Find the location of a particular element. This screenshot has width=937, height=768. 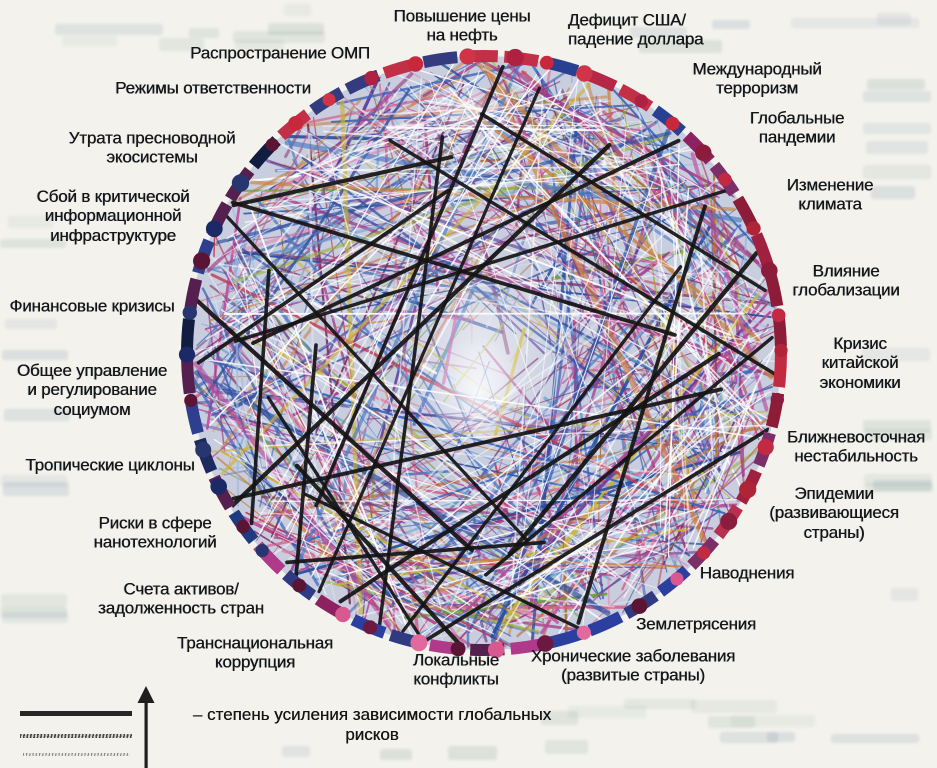

risk-label-wmd-proliferation: Распространение ОМП is located at coordinates (280, 53).